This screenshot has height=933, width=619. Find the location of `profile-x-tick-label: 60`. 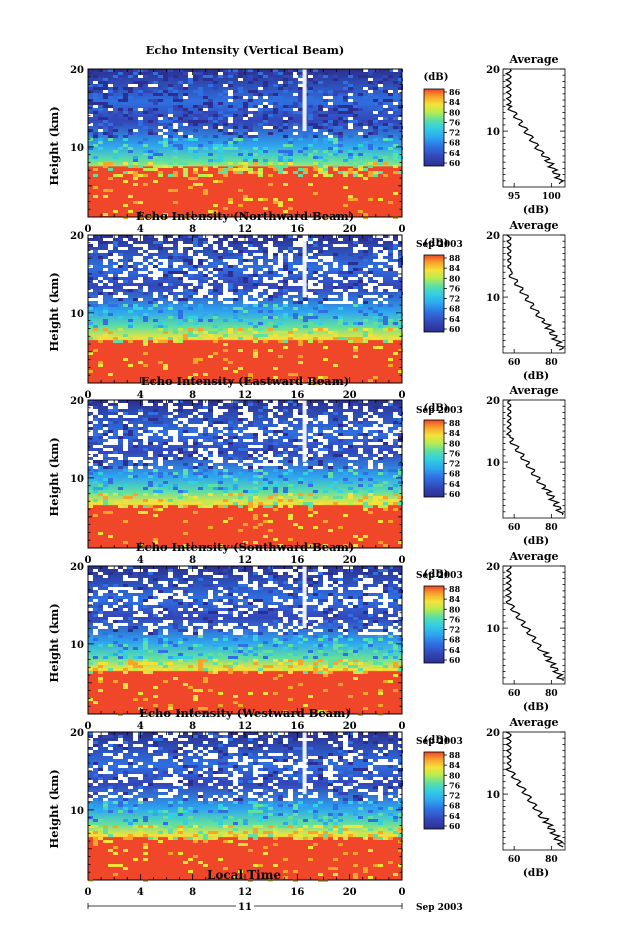

profile-x-tick-label: 60 is located at coordinates (514, 694).